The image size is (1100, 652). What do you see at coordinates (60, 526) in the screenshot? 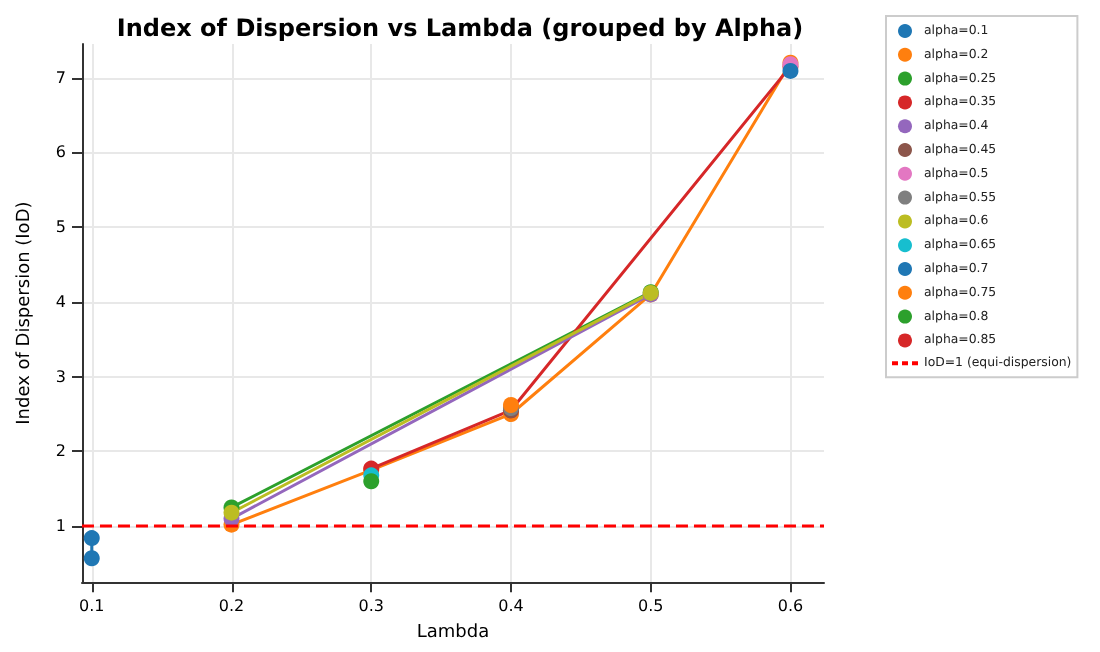
I see `y-tick-label: 1` at bounding box center [60, 526].